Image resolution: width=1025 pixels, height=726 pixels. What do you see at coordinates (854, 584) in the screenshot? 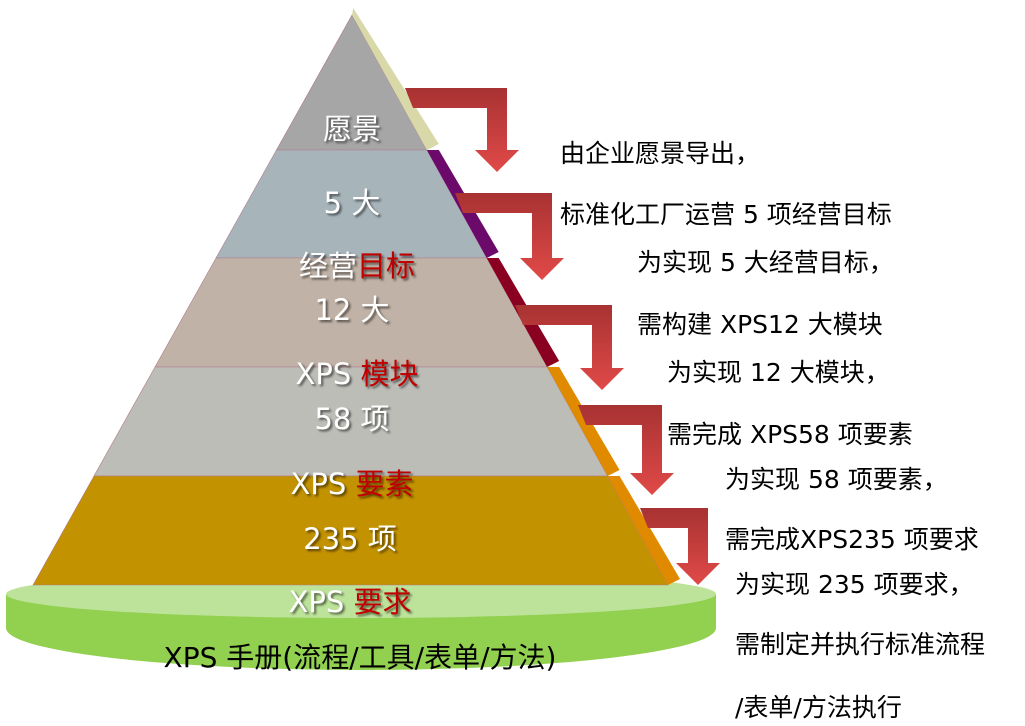
I see `description-line: 为实现 235 项要求，` at bounding box center [854, 584].